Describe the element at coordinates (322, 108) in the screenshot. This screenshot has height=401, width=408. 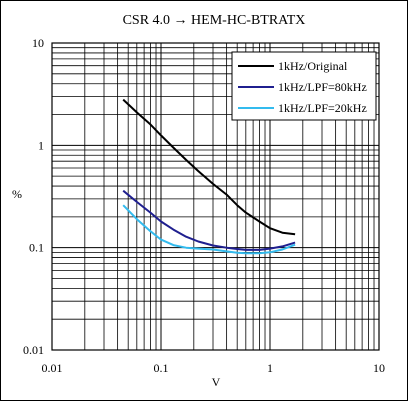
I see `legend-label: 1kHz/LPF=20kHz` at that location.